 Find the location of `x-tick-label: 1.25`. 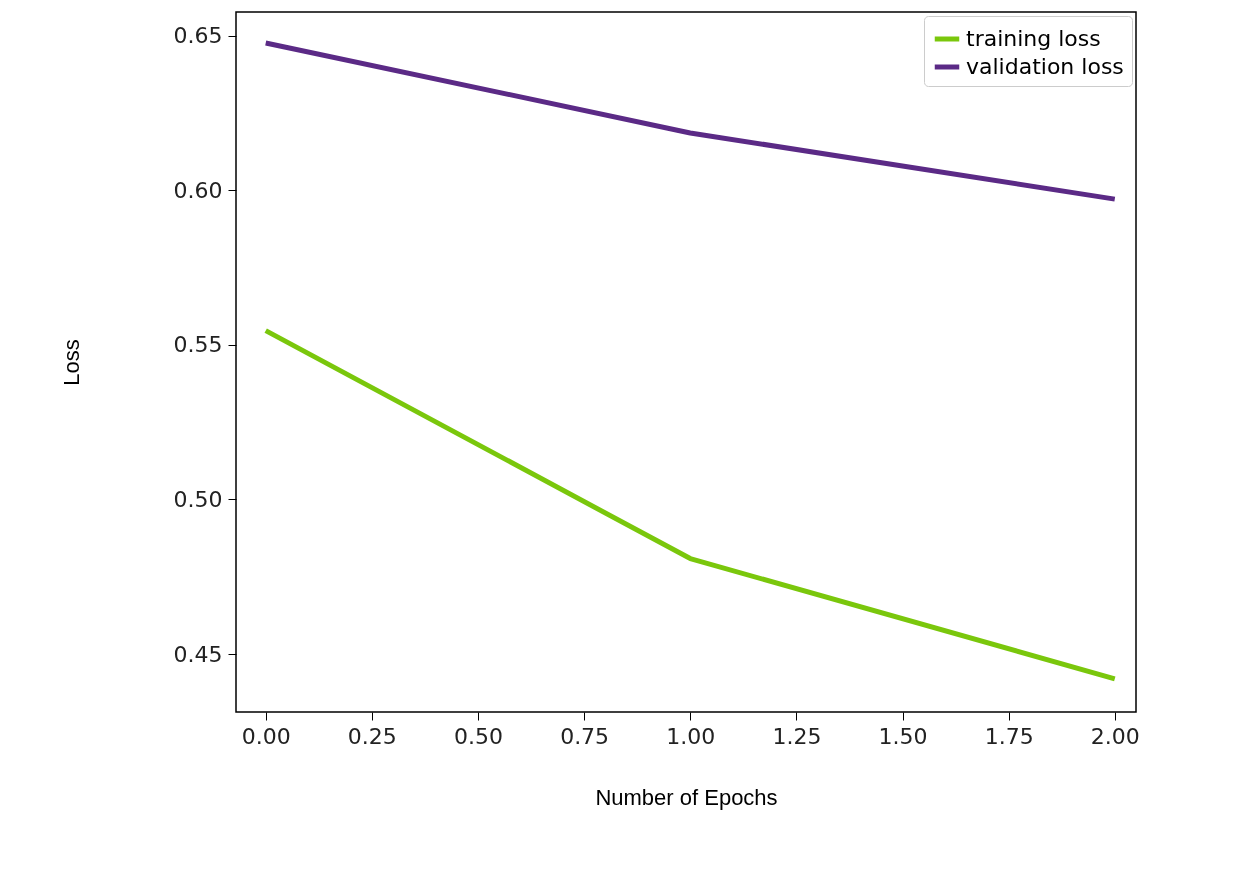

x-tick-label: 1.25 is located at coordinates (797, 736).